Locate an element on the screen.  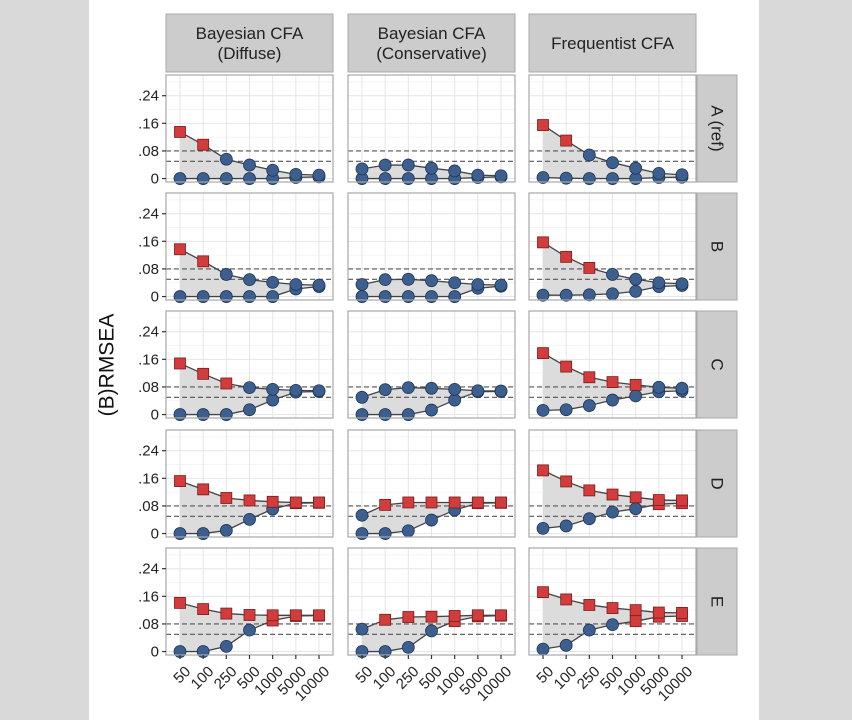
row-strip-label: E is located at coordinates (717, 601).